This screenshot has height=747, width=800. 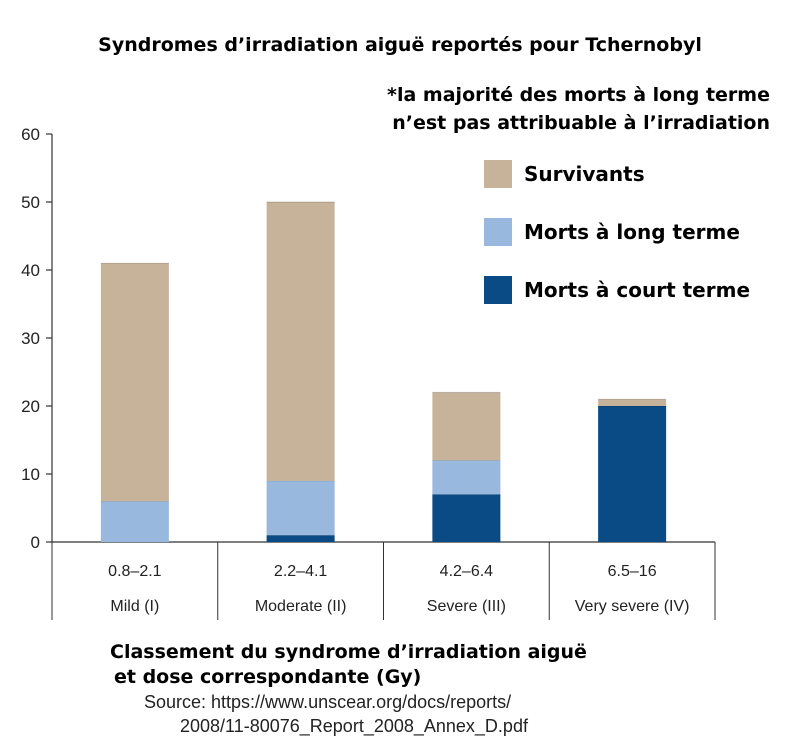 What do you see at coordinates (30, 406) in the screenshot?
I see `y-tick-label: 20` at bounding box center [30, 406].